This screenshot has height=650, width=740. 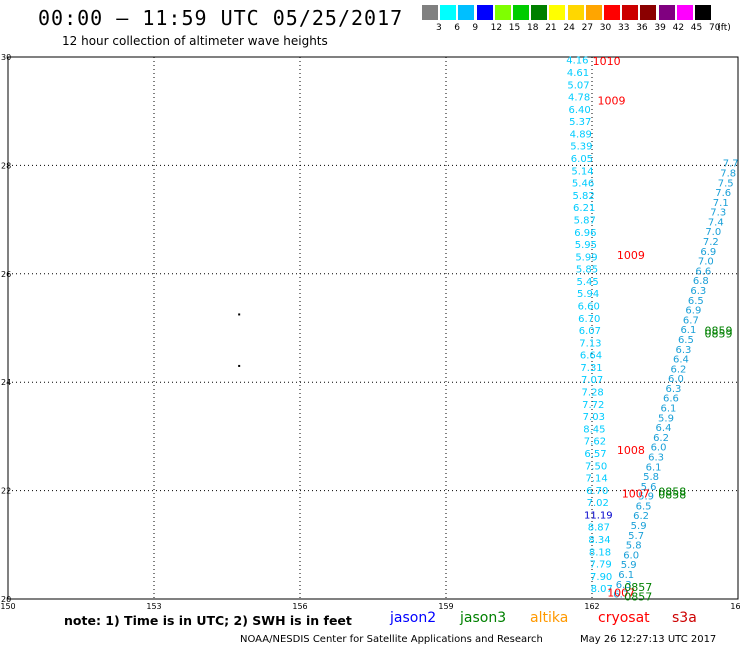 What do you see at coordinates (578, 85) in the screenshot?
I see `swh-point-label: 5.07` at bounding box center [578, 85].